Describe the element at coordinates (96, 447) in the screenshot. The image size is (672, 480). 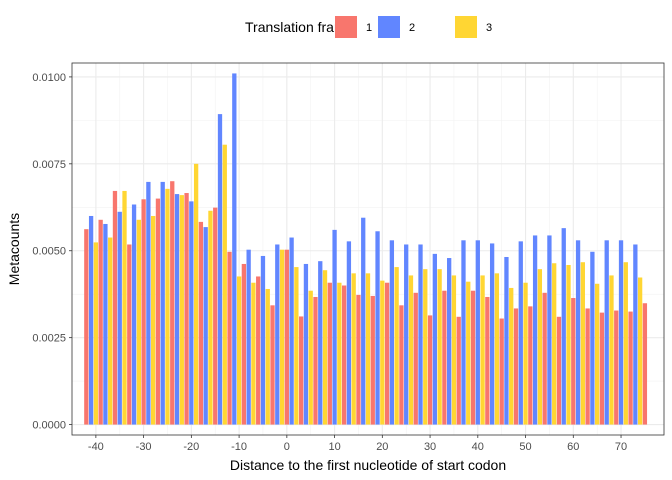
I see `x-tick-label: -40` at that location.